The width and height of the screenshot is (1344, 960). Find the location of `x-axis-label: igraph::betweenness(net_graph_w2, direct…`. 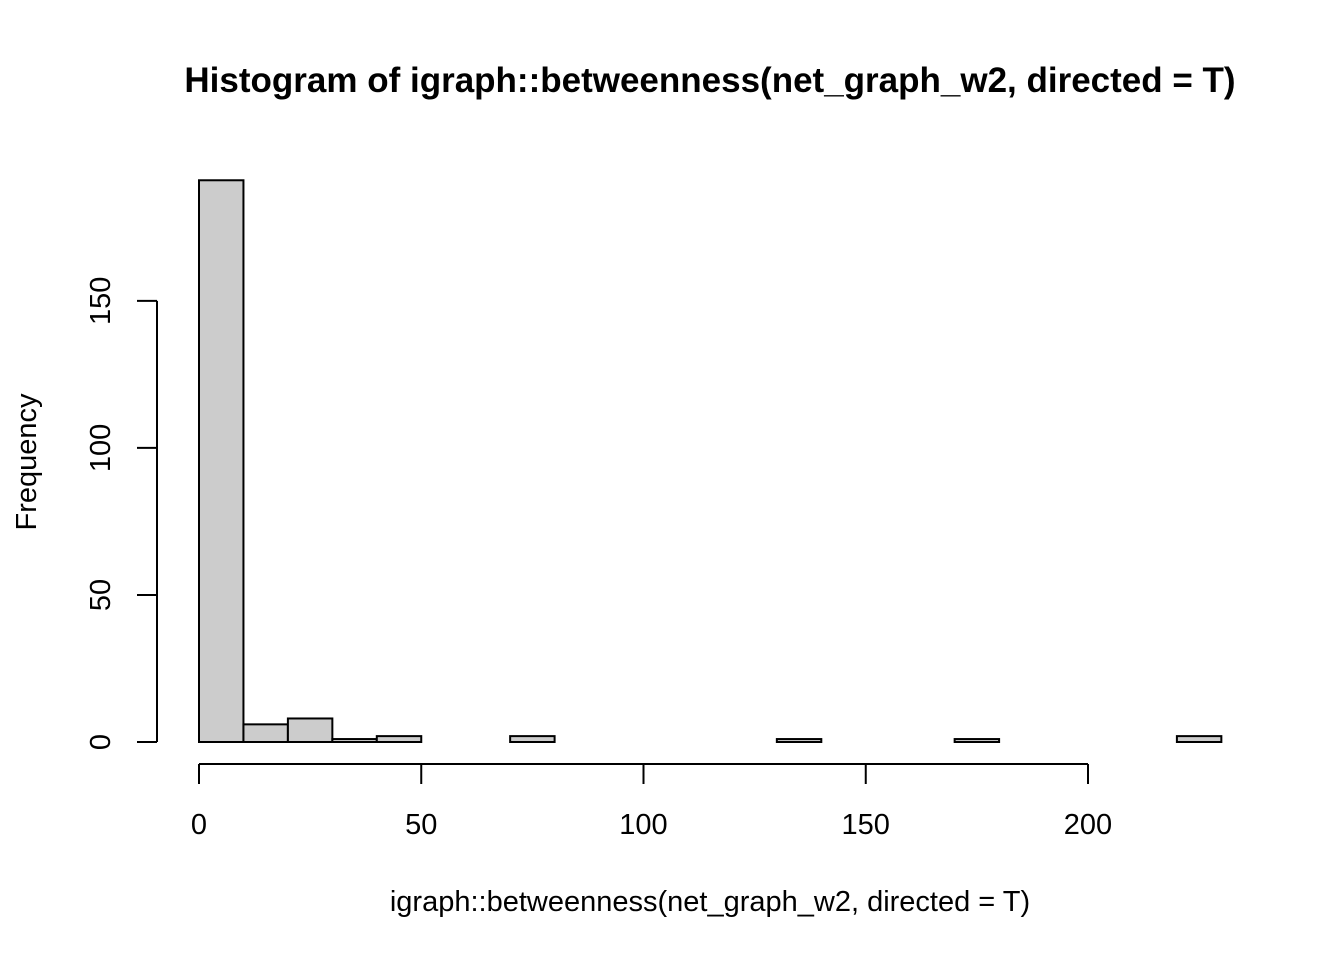

x-axis-label: igraph::betweenness(net_graph_w2, direct… is located at coordinates (710, 902).